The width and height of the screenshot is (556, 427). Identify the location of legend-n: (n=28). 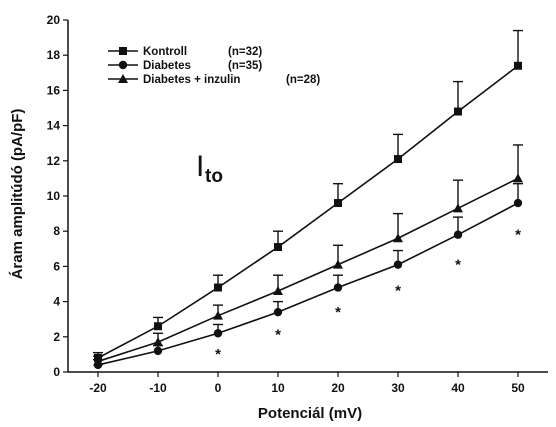
(303, 80).